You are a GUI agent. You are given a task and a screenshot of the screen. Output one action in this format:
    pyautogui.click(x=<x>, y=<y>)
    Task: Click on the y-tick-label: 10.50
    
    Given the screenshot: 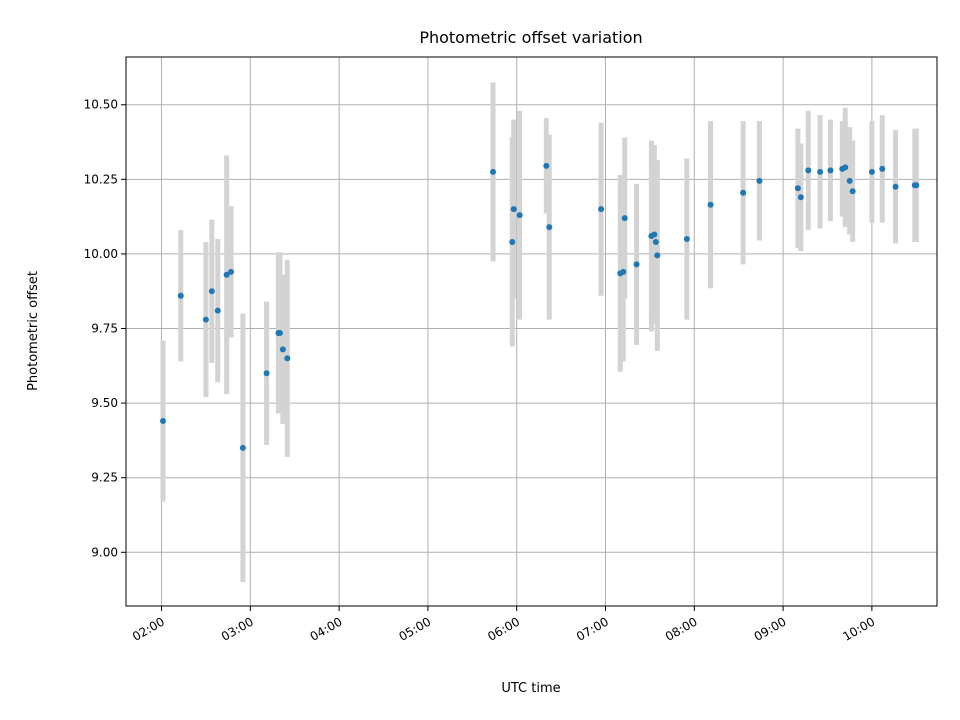 What is the action you would take?
    pyautogui.click(x=101, y=105)
    